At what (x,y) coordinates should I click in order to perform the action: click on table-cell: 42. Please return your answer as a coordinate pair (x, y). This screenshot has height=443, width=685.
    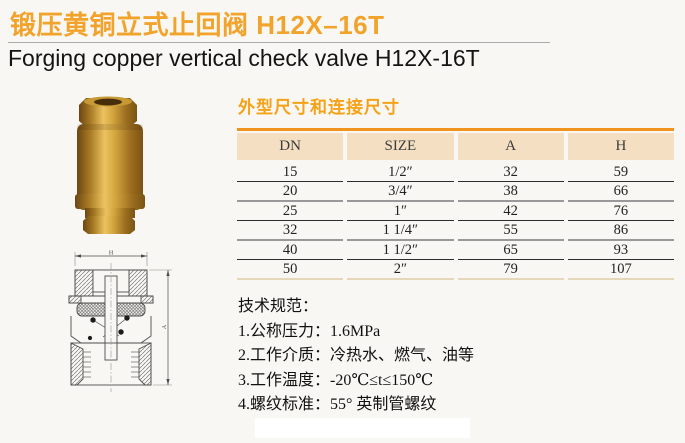
    Looking at the image, I should click on (510, 211).